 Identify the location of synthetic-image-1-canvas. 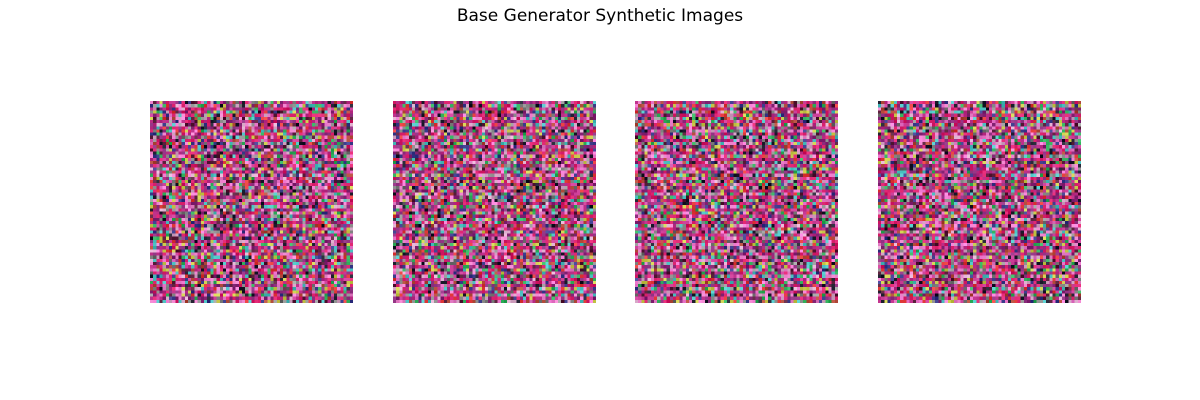
(251, 202).